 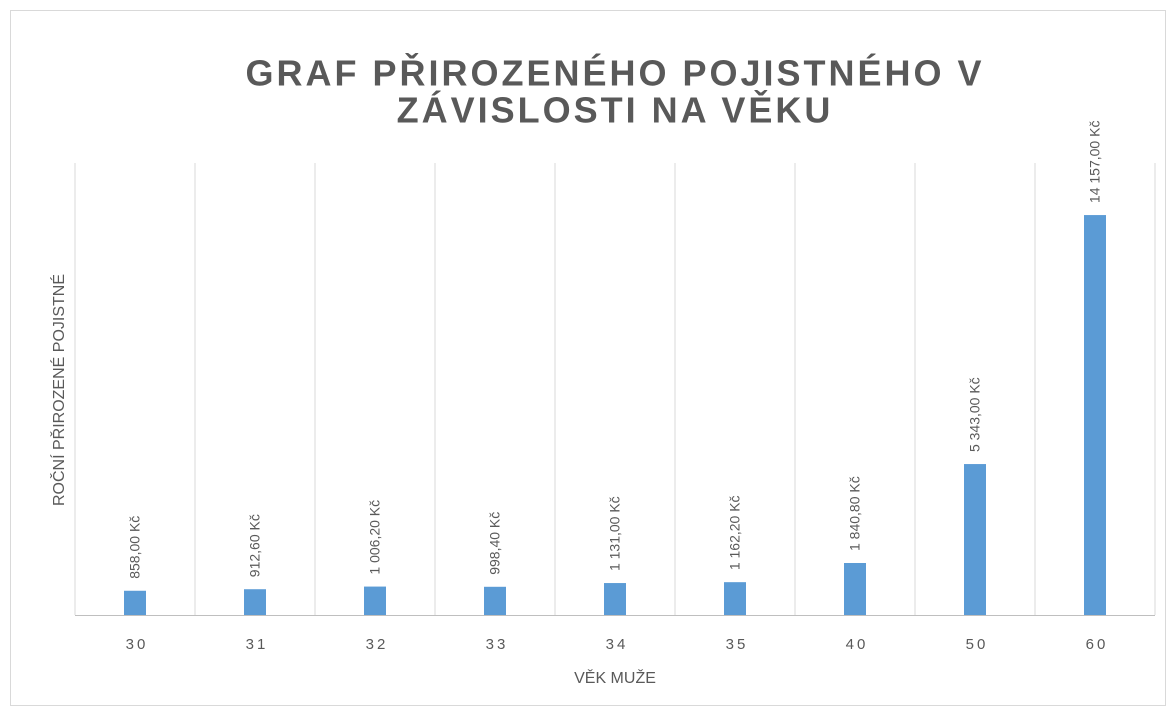 I want to click on chart-title: GRAF PŘIROZENÉHO POJISTNÉHO V, so click(x=614, y=73).